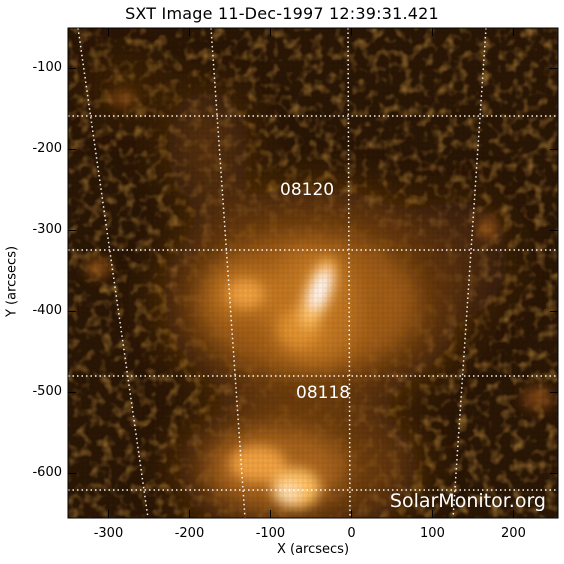 This screenshot has height=564, width=564. What do you see at coordinates (47, 68) in the screenshot?
I see `y-tick-label: -100` at bounding box center [47, 68].